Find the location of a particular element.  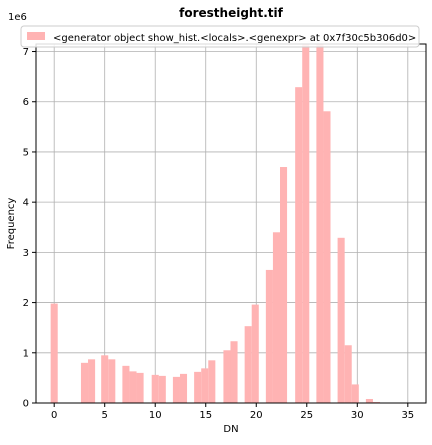

y-tick-label: 3 is located at coordinates (26, 253).